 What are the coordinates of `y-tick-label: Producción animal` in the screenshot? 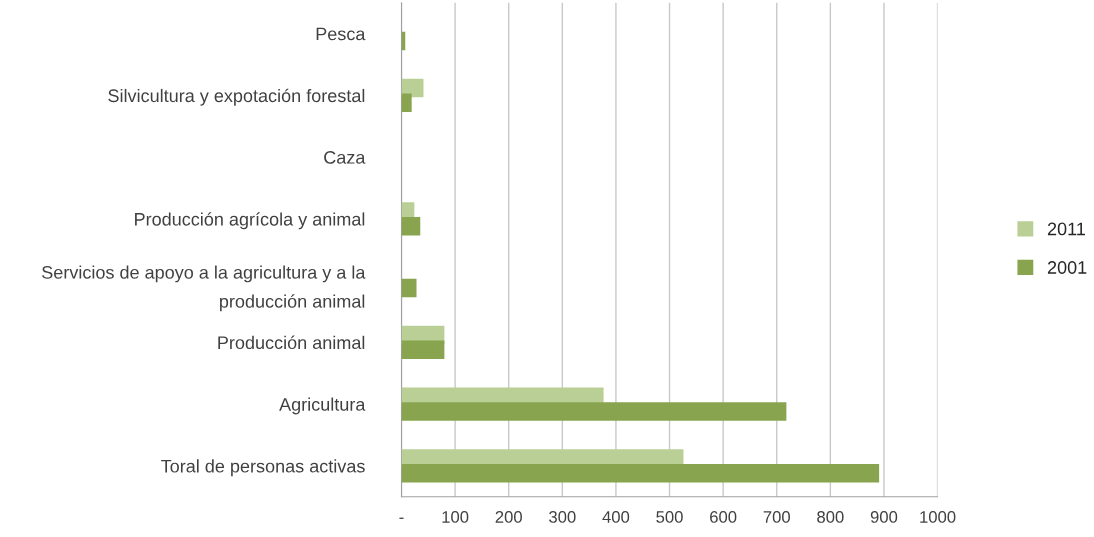 It's located at (291, 342).